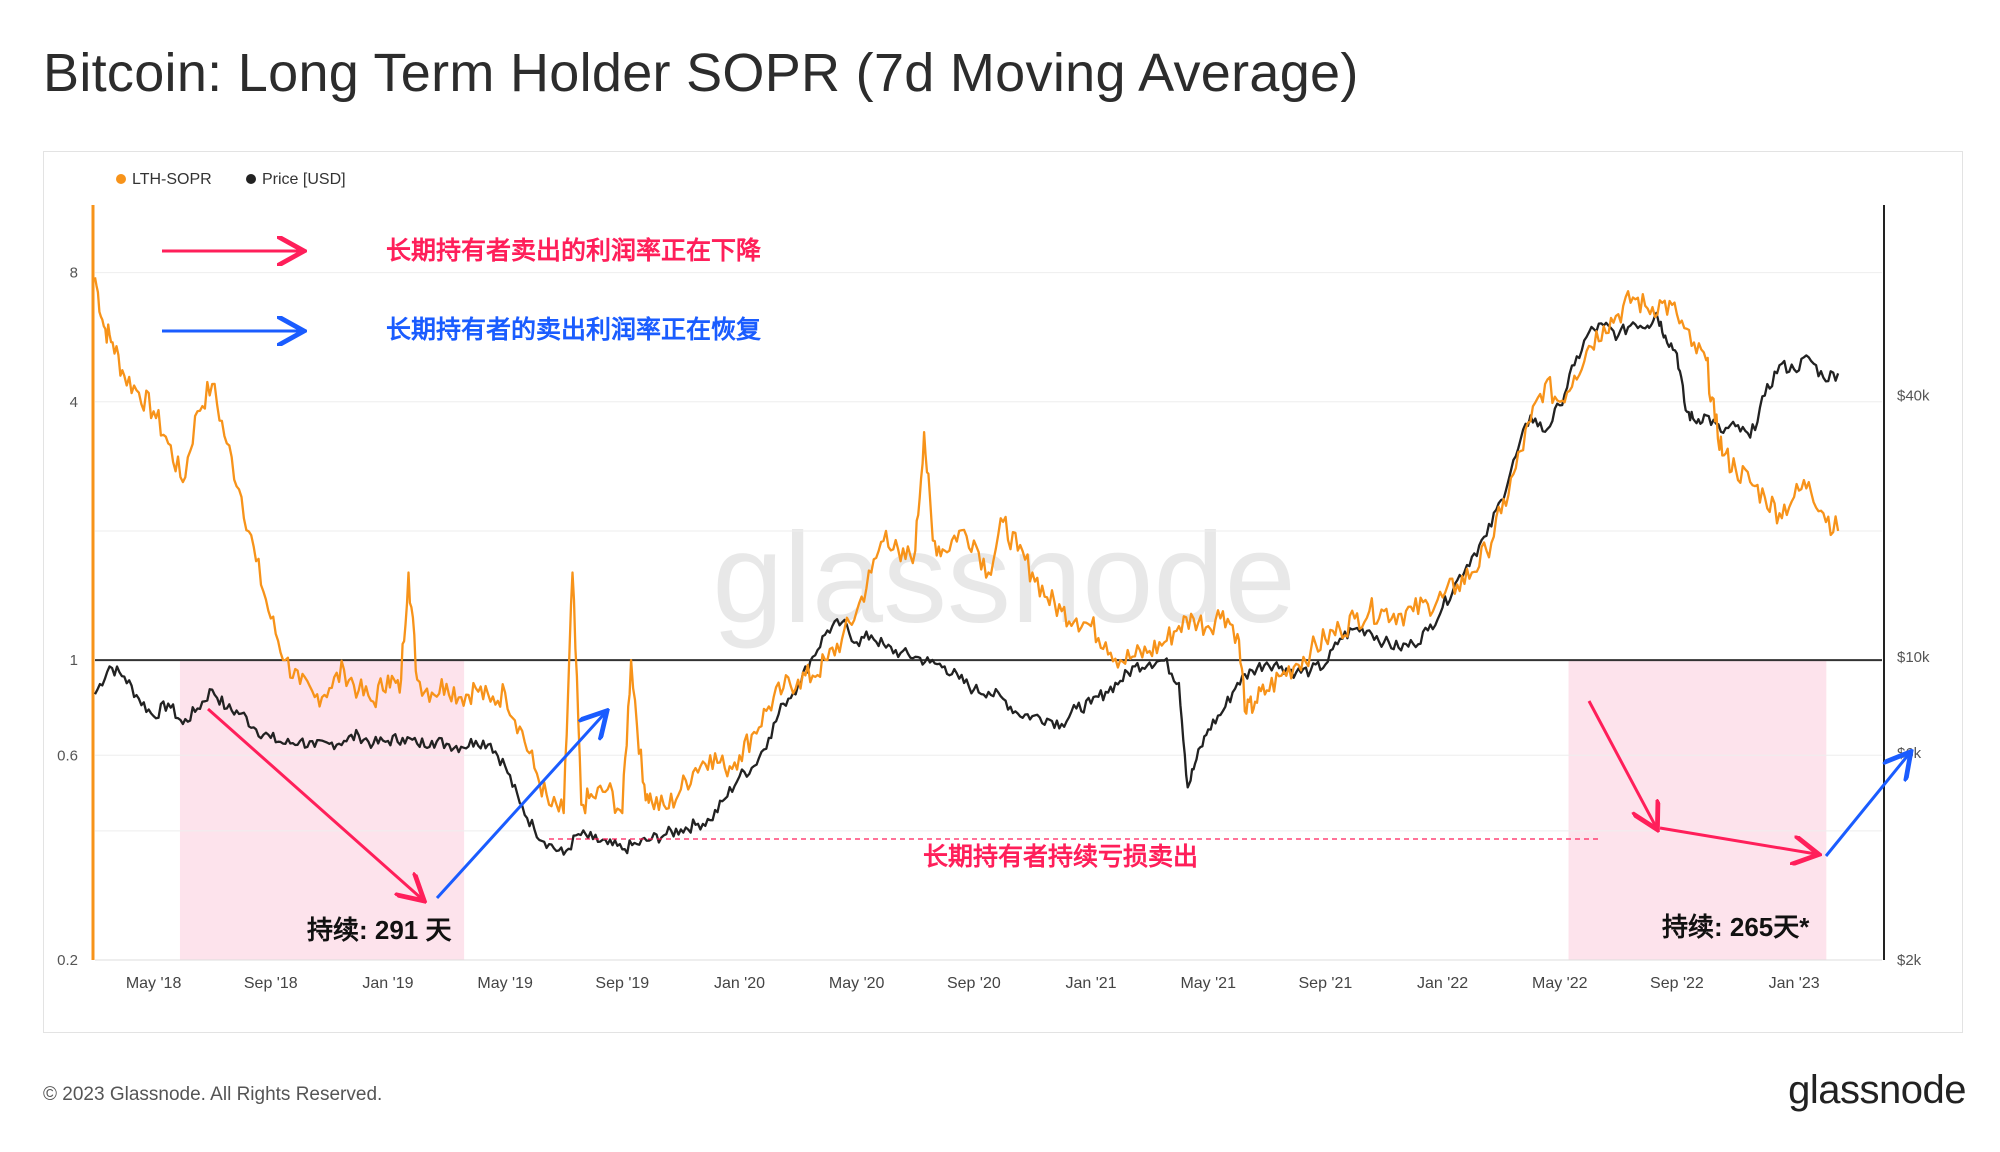  I want to click on annotation-profit-recovering: 长期持有者的卖出利润率正在恢复, so click(574, 329).